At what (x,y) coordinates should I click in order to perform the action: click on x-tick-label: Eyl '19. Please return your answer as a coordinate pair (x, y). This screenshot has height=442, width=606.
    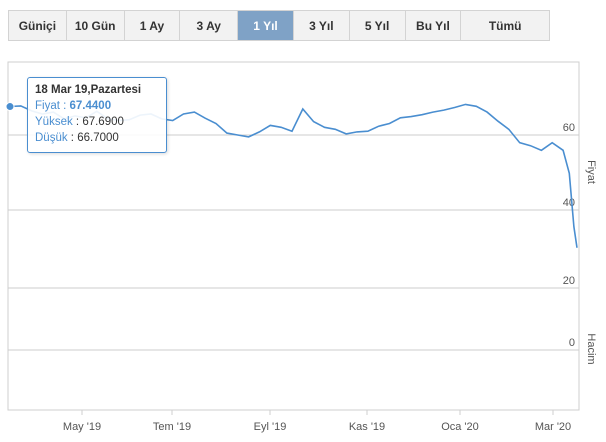
    Looking at the image, I should click on (270, 427).